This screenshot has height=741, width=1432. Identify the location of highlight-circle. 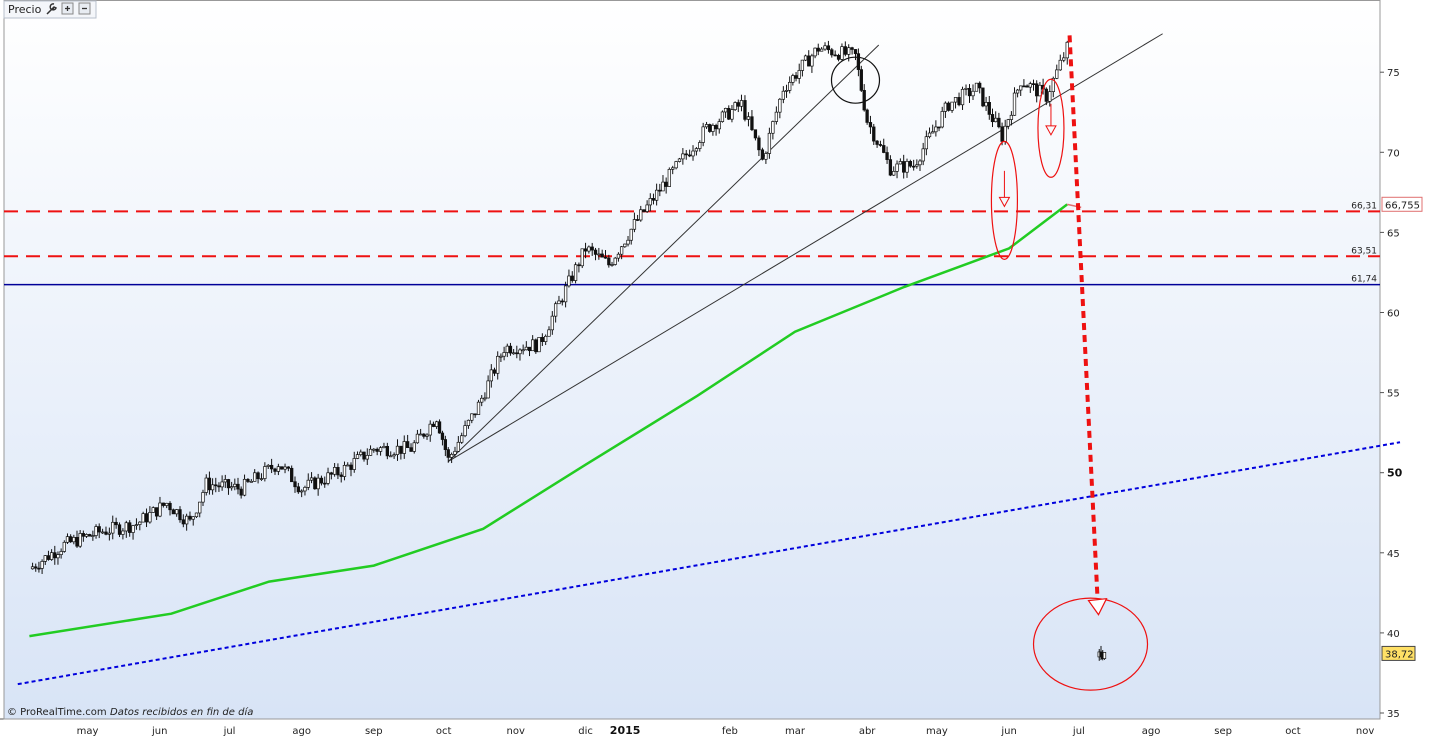
(855, 80).